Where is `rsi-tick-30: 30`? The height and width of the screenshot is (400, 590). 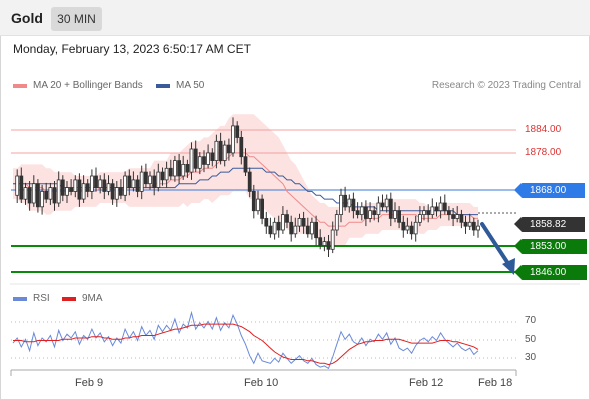
rsi-tick-30: 30 is located at coordinates (531, 357).